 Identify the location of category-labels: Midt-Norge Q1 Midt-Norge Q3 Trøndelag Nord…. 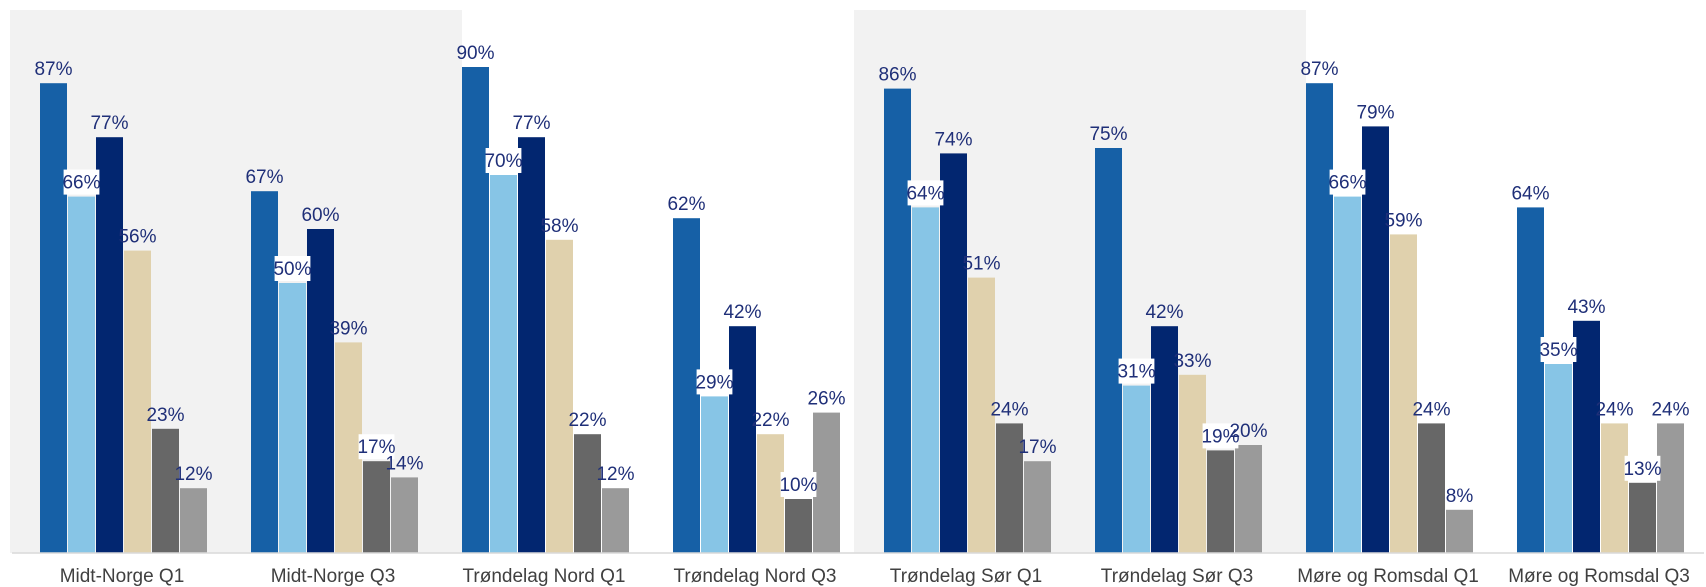
(875, 576).